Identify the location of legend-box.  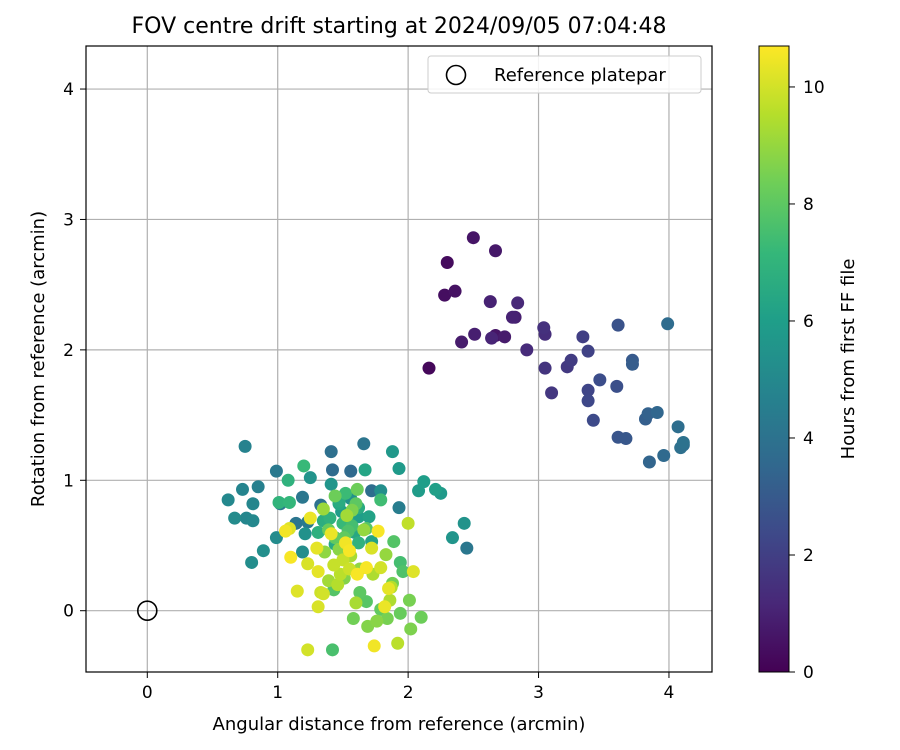
(564, 74).